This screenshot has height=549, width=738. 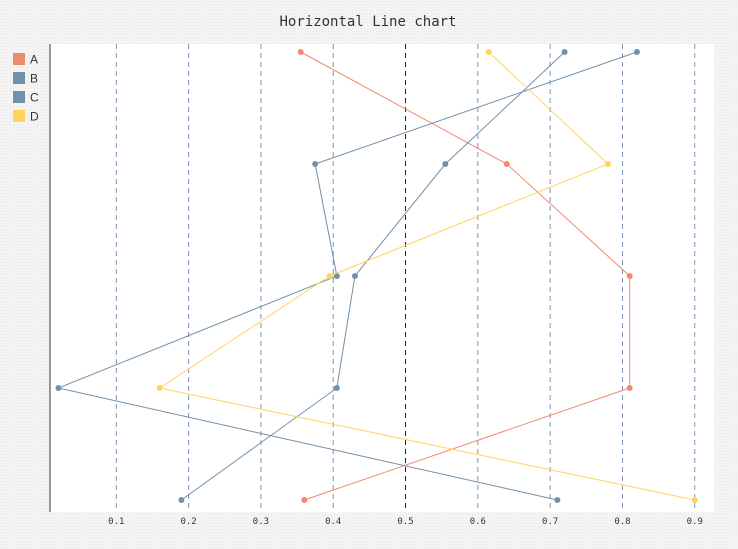 I want to click on x-tick-label: 0.7, so click(x=550, y=522).